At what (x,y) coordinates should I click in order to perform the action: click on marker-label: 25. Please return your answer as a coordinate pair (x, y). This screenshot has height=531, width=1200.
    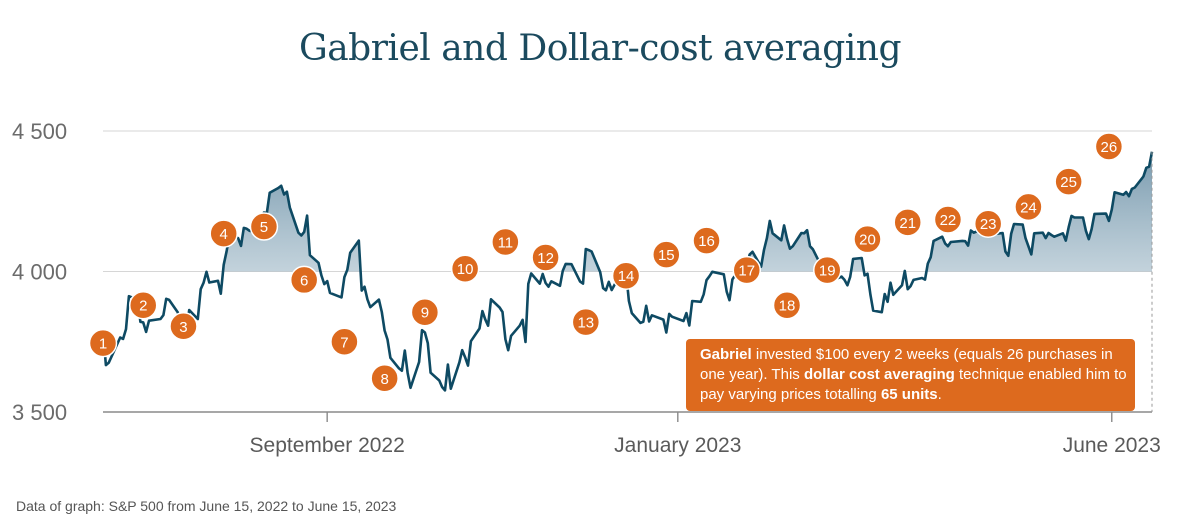
    Looking at the image, I should click on (1068, 182).